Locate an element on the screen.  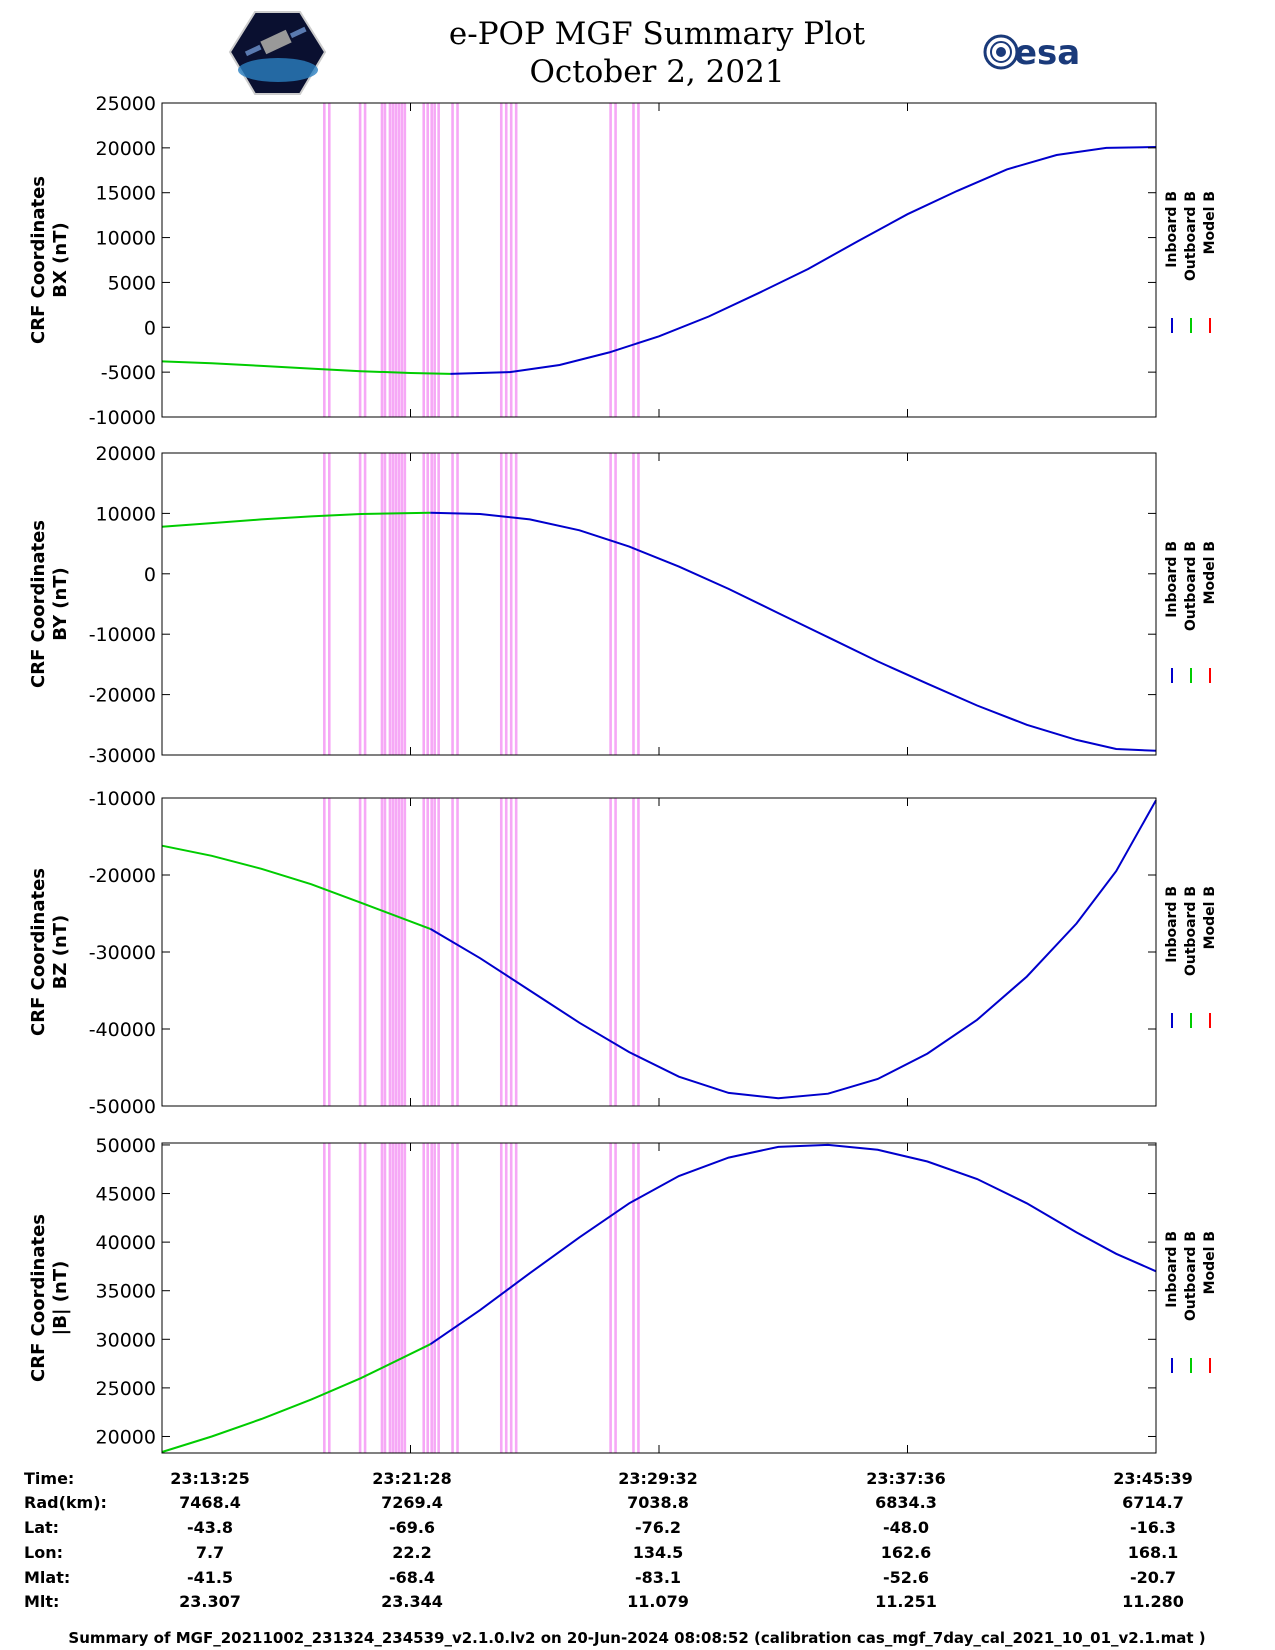
info-row-label: Rad(km): is located at coordinates (65, 1502).